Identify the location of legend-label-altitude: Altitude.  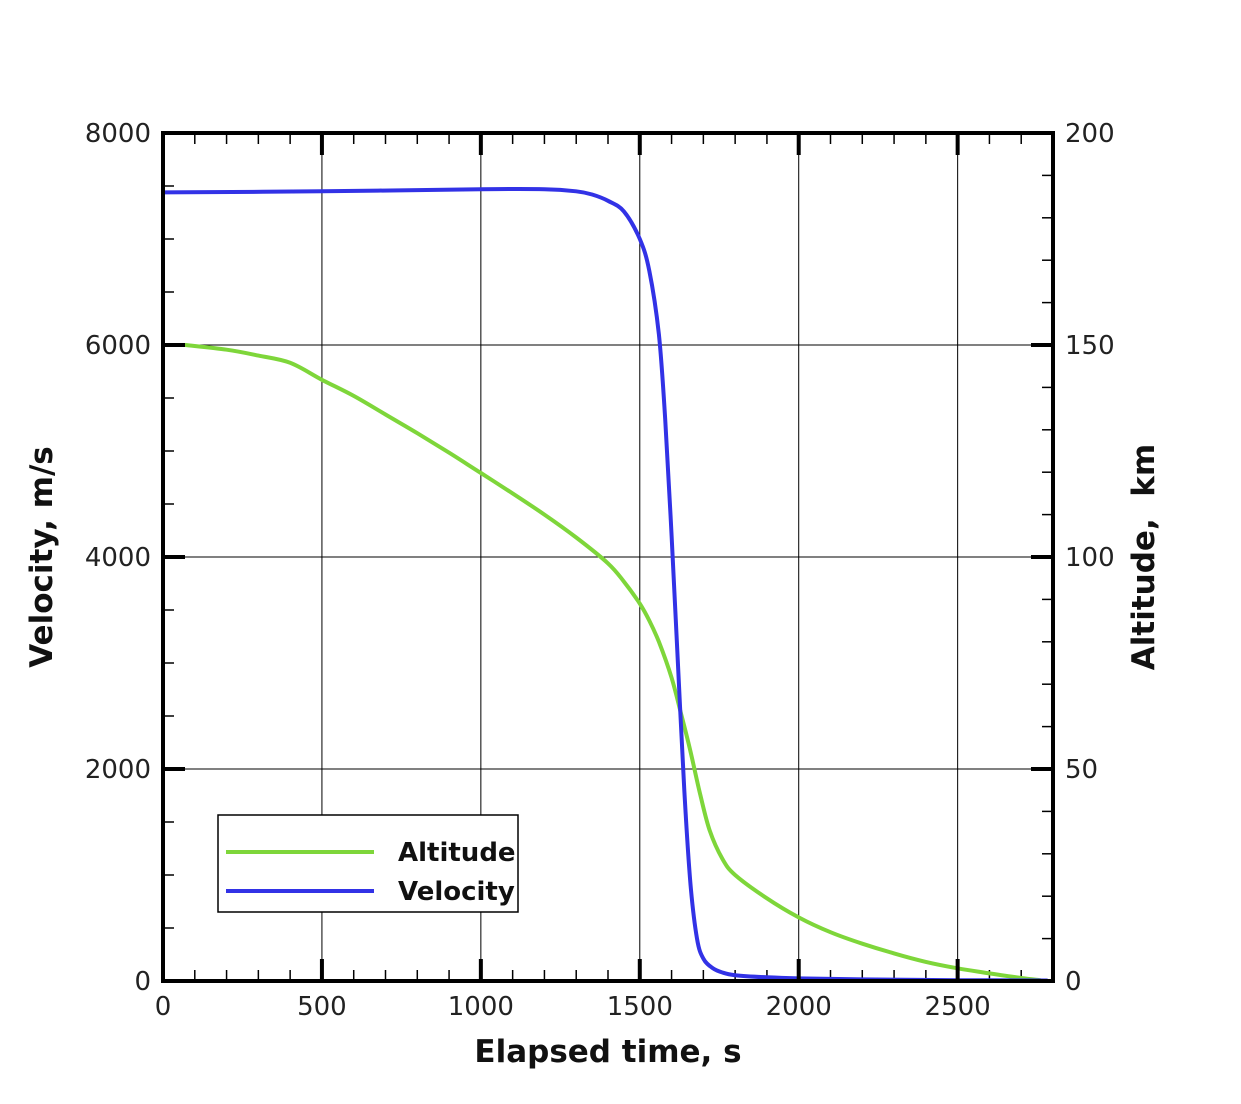
(457, 853).